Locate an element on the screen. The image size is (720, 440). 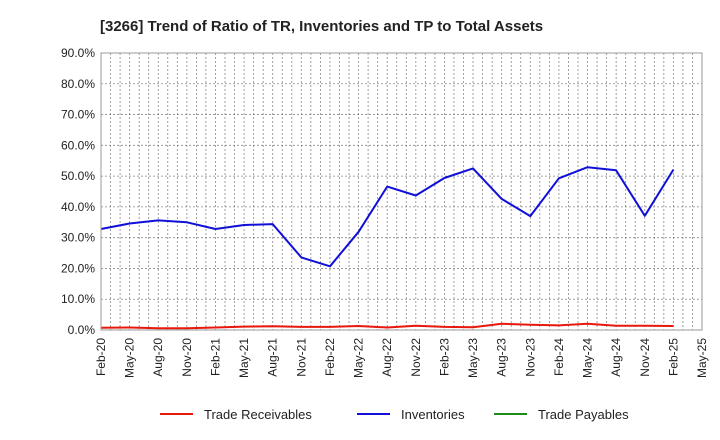
legend-label: Trade Receivables is located at coordinates (258, 414).